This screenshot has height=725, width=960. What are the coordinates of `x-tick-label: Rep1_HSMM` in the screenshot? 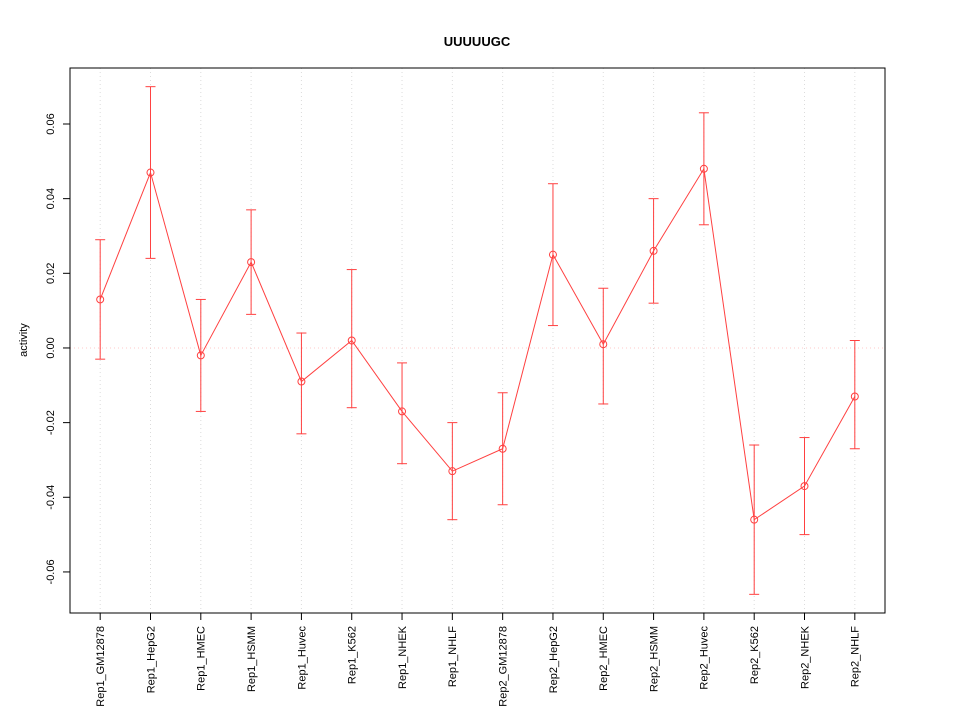 It's located at (252, 659).